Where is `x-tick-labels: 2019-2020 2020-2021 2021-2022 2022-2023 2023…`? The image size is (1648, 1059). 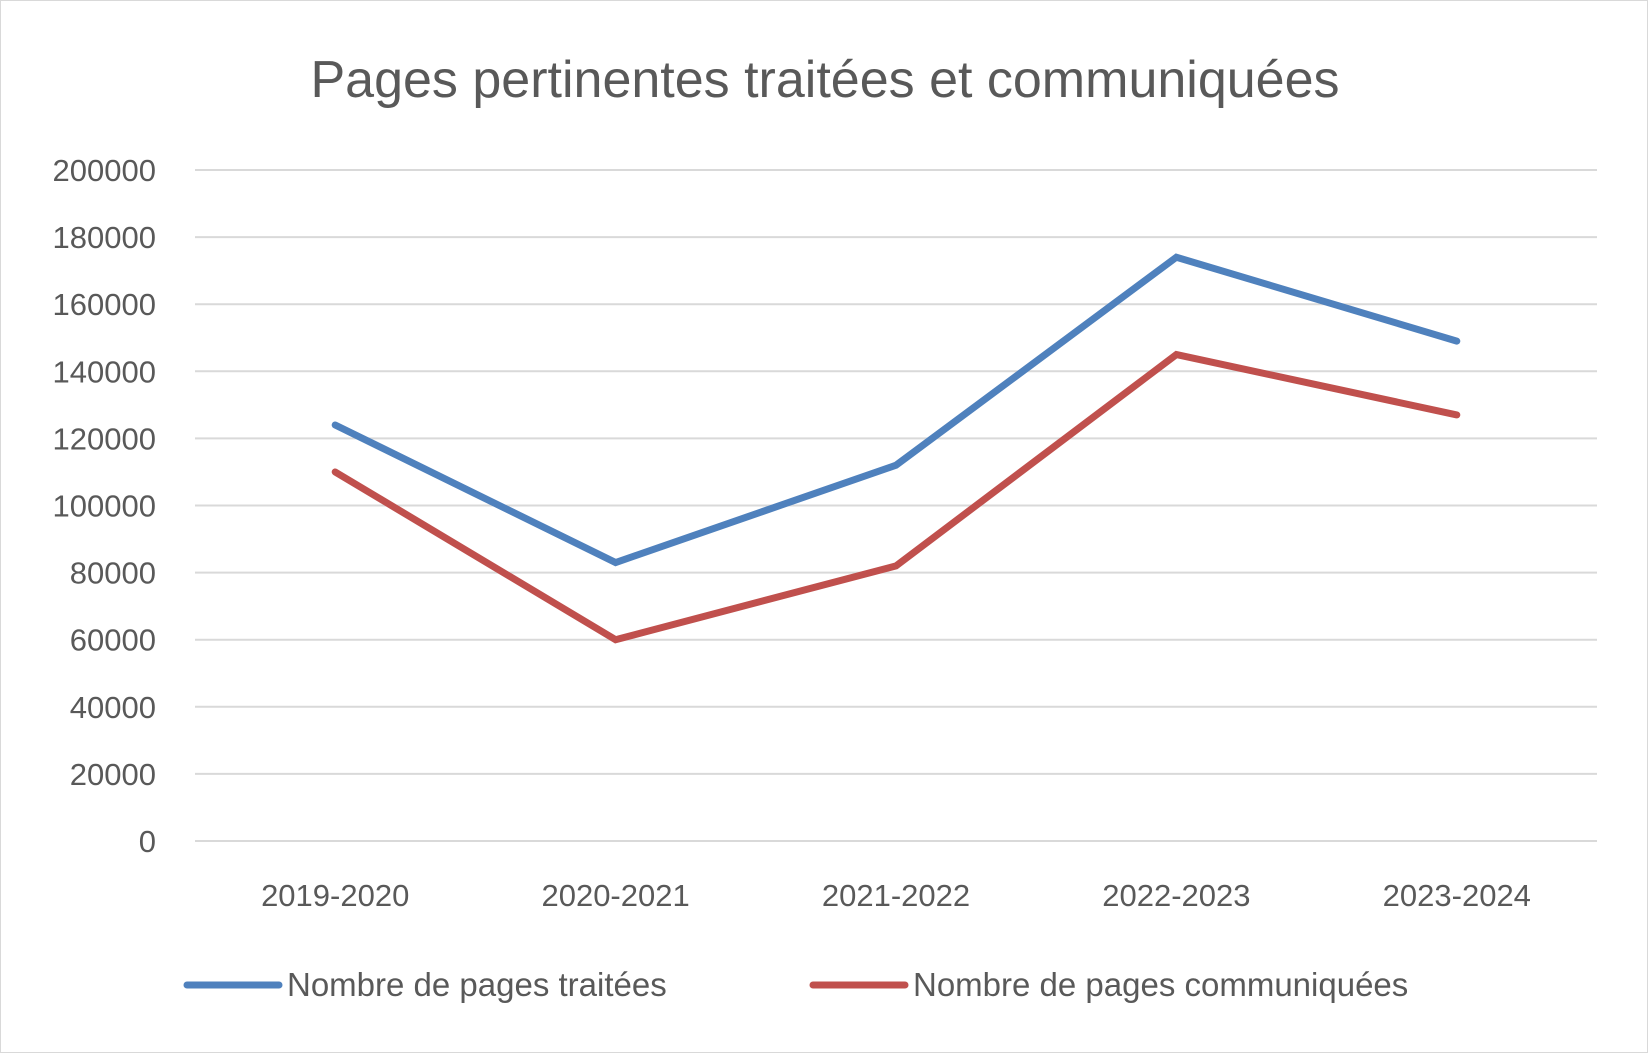
x-tick-labels: 2019-2020 2020-2021 2021-2022 2022-2023 2023… is located at coordinates (896, 895).